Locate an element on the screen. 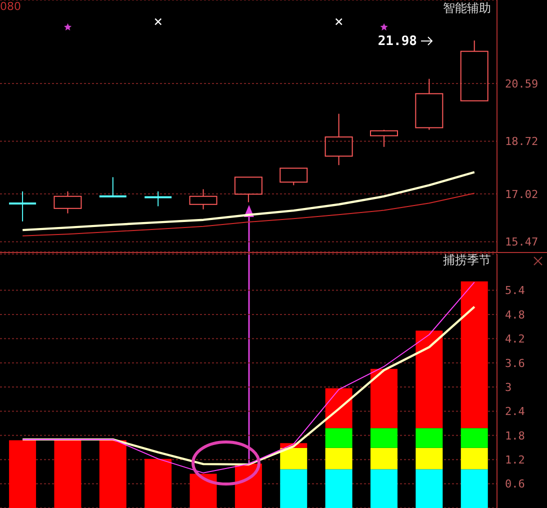 This screenshot has height=508, width=547. chart-title: 智能辅助 is located at coordinates (467, 8).